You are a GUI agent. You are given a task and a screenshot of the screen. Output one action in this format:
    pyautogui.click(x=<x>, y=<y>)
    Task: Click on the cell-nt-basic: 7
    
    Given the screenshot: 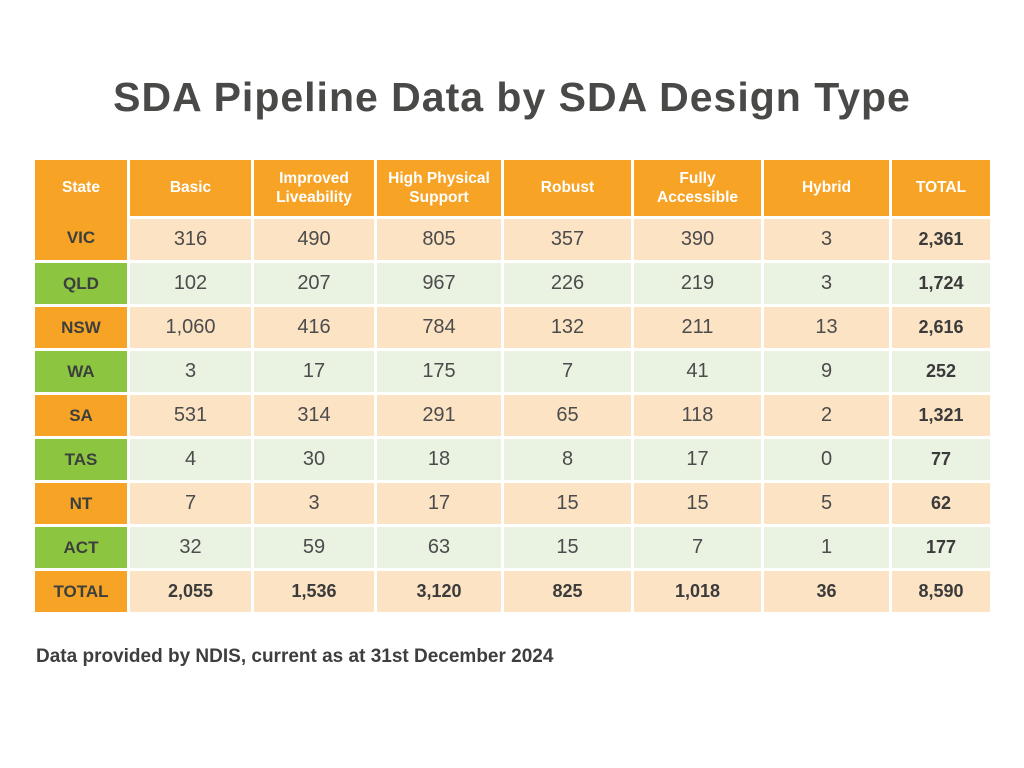 What is the action you would take?
    pyautogui.click(x=190, y=503)
    